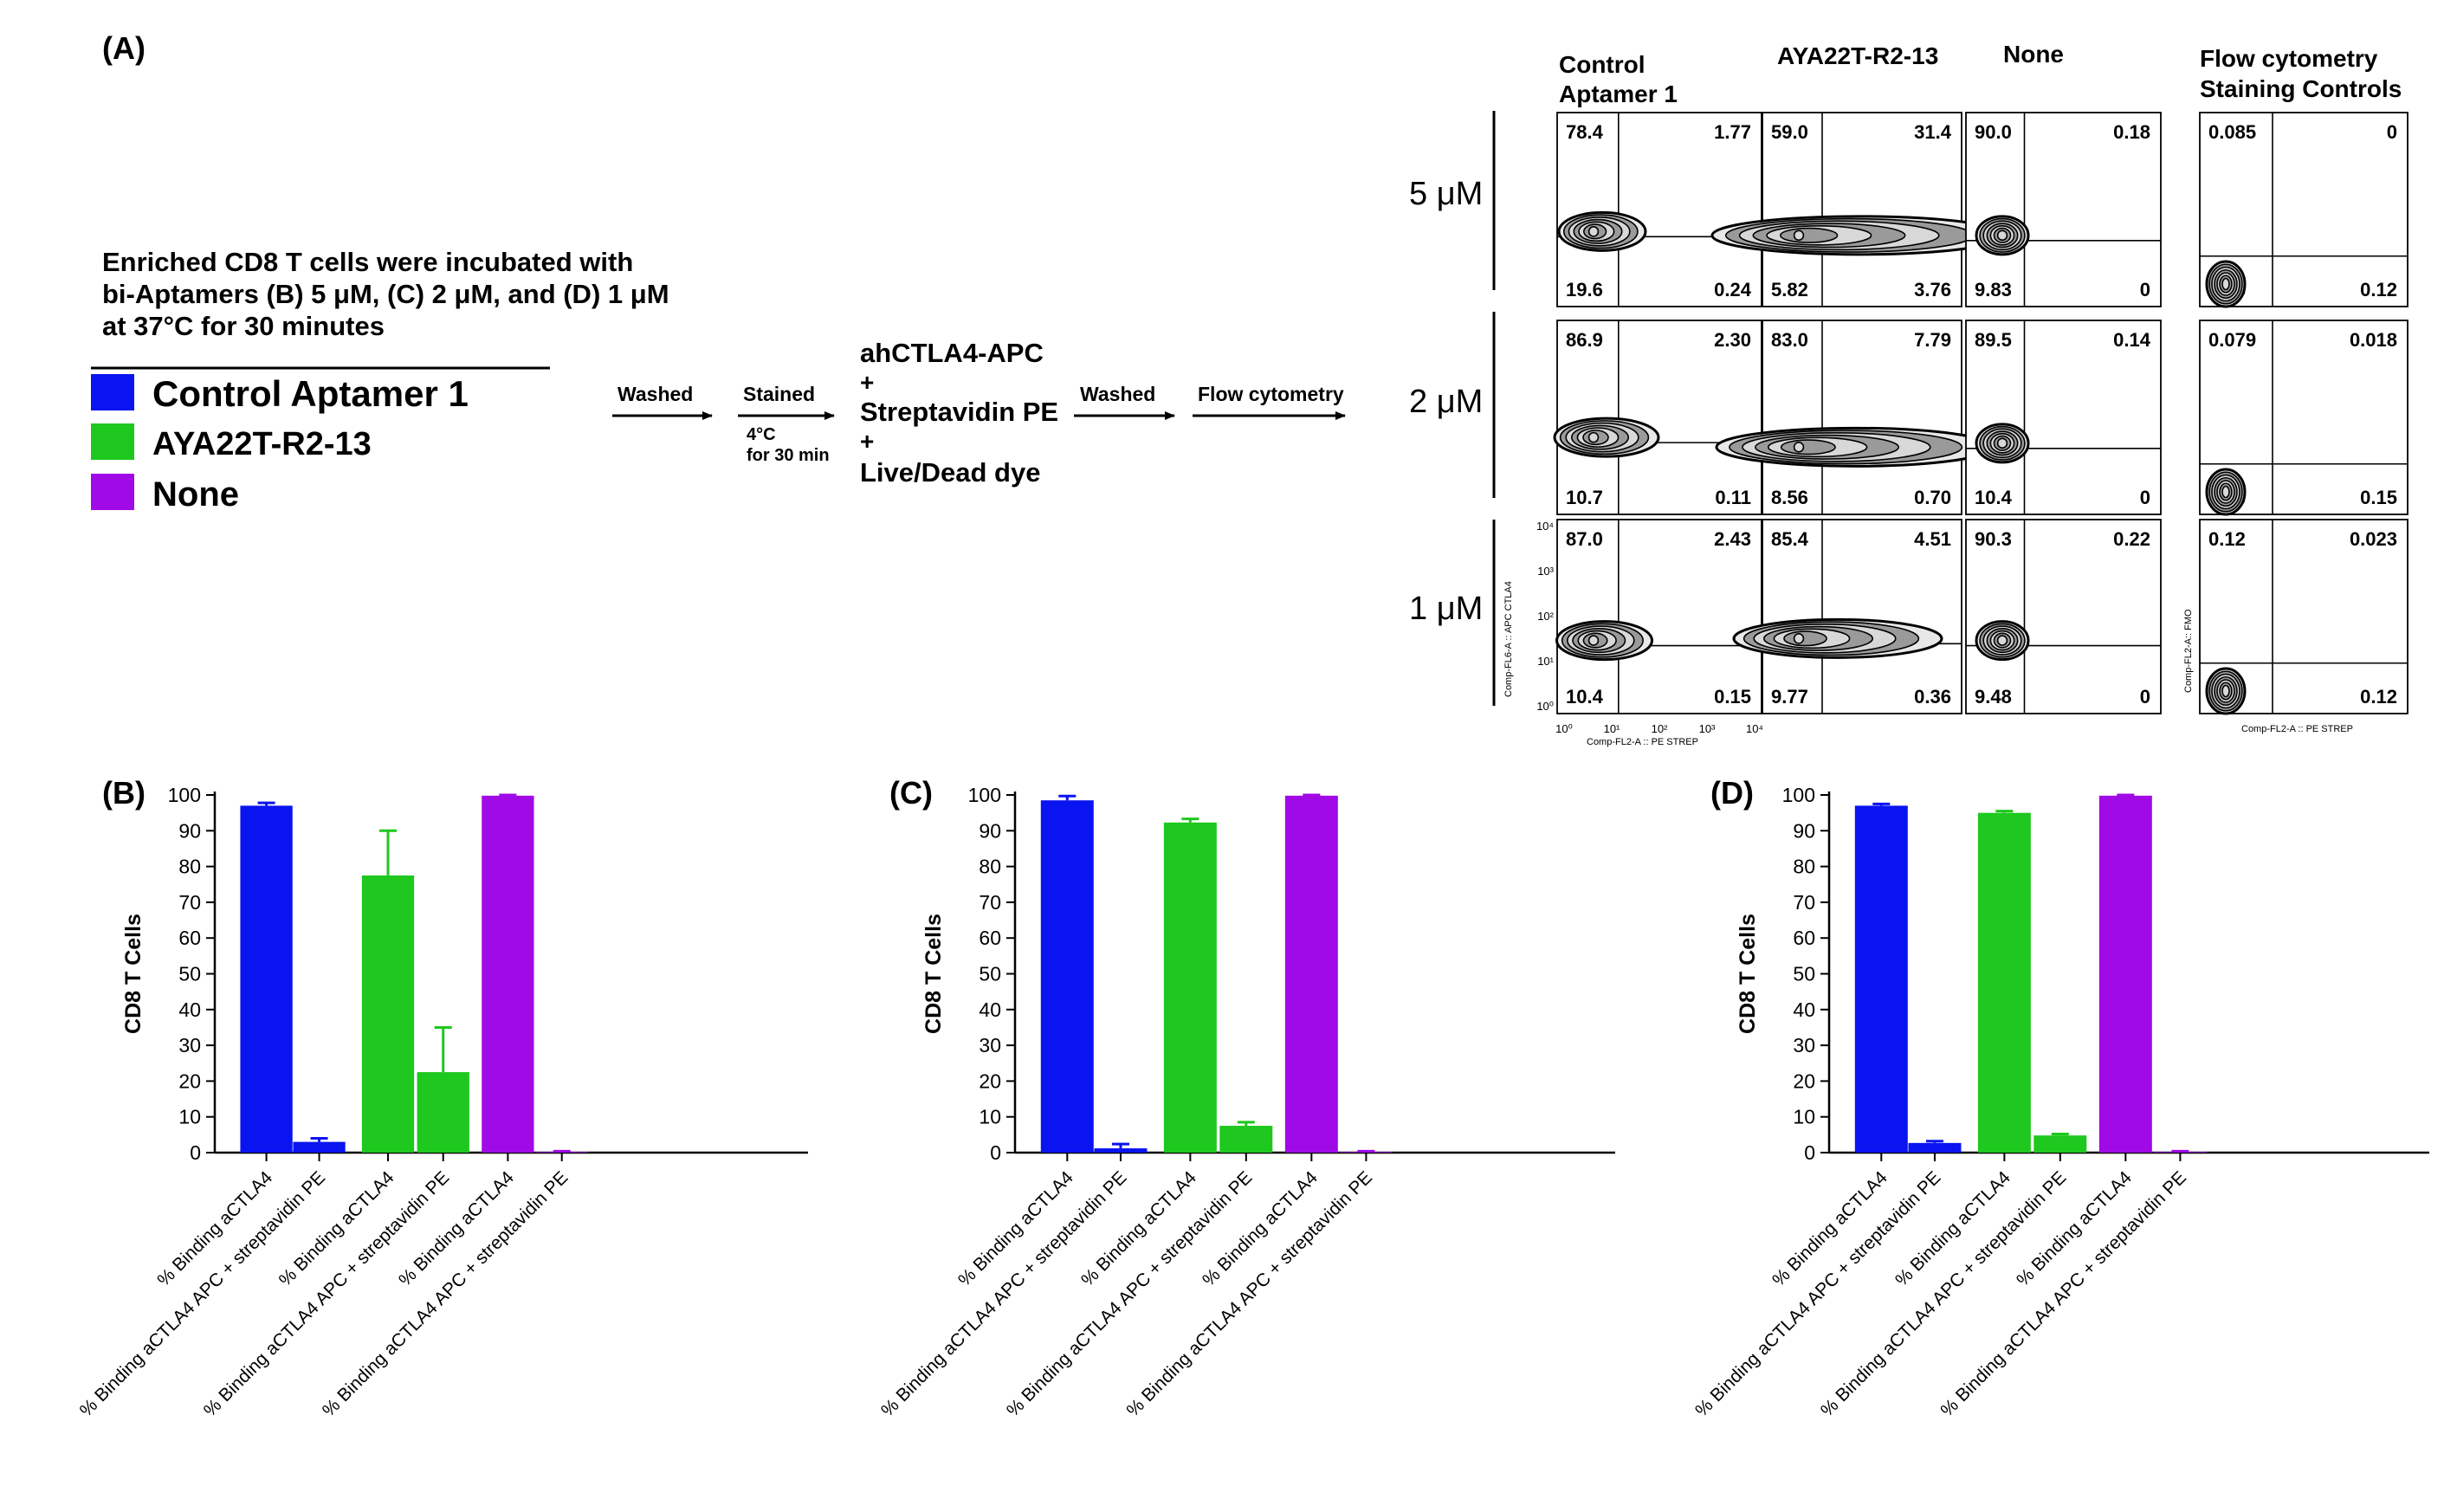 This screenshot has width=2457, height=1512. Describe the element at coordinates (113, 441) in the screenshot. I see `legend-swatch-aya` at that location.